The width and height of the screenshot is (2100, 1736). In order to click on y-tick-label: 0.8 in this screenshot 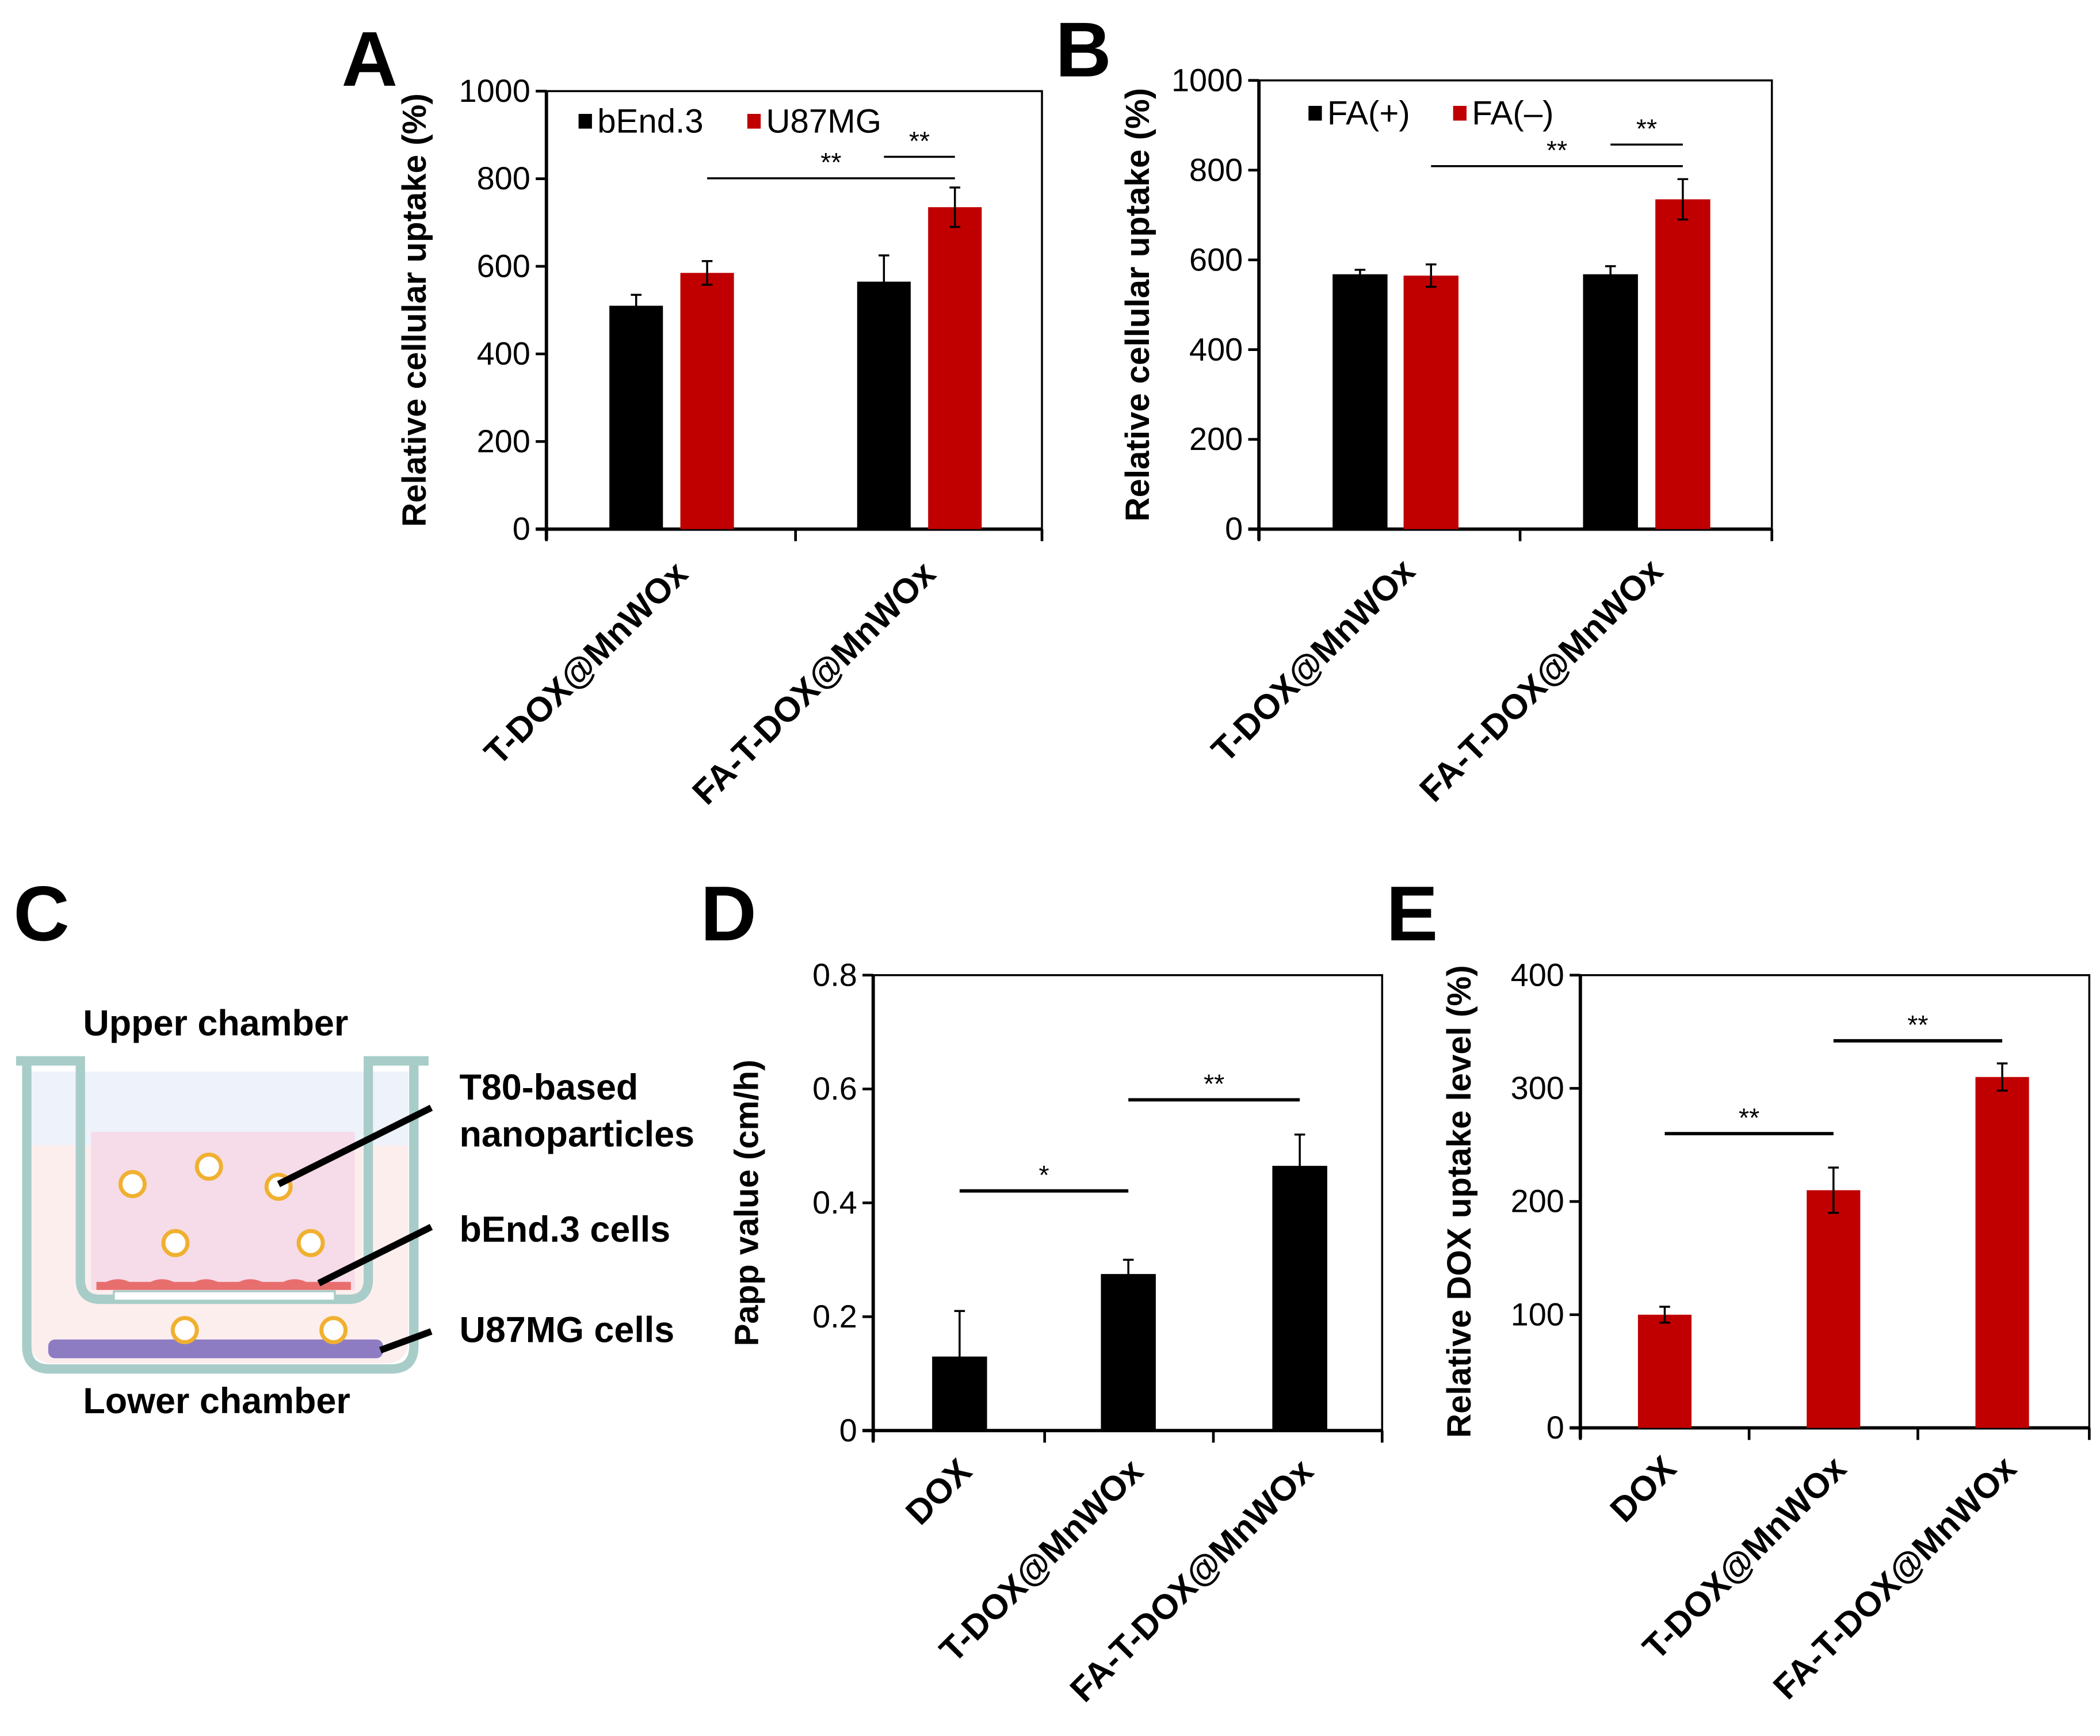, I will do `click(834, 974)`.